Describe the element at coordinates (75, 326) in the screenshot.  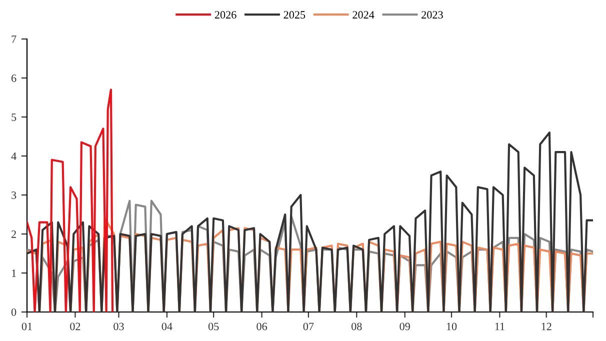
I see `x-tick-label: 02` at that location.